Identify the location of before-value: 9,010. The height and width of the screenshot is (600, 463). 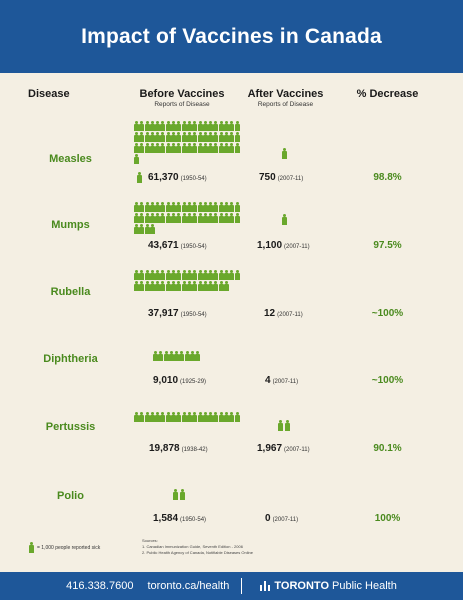
(166, 380).